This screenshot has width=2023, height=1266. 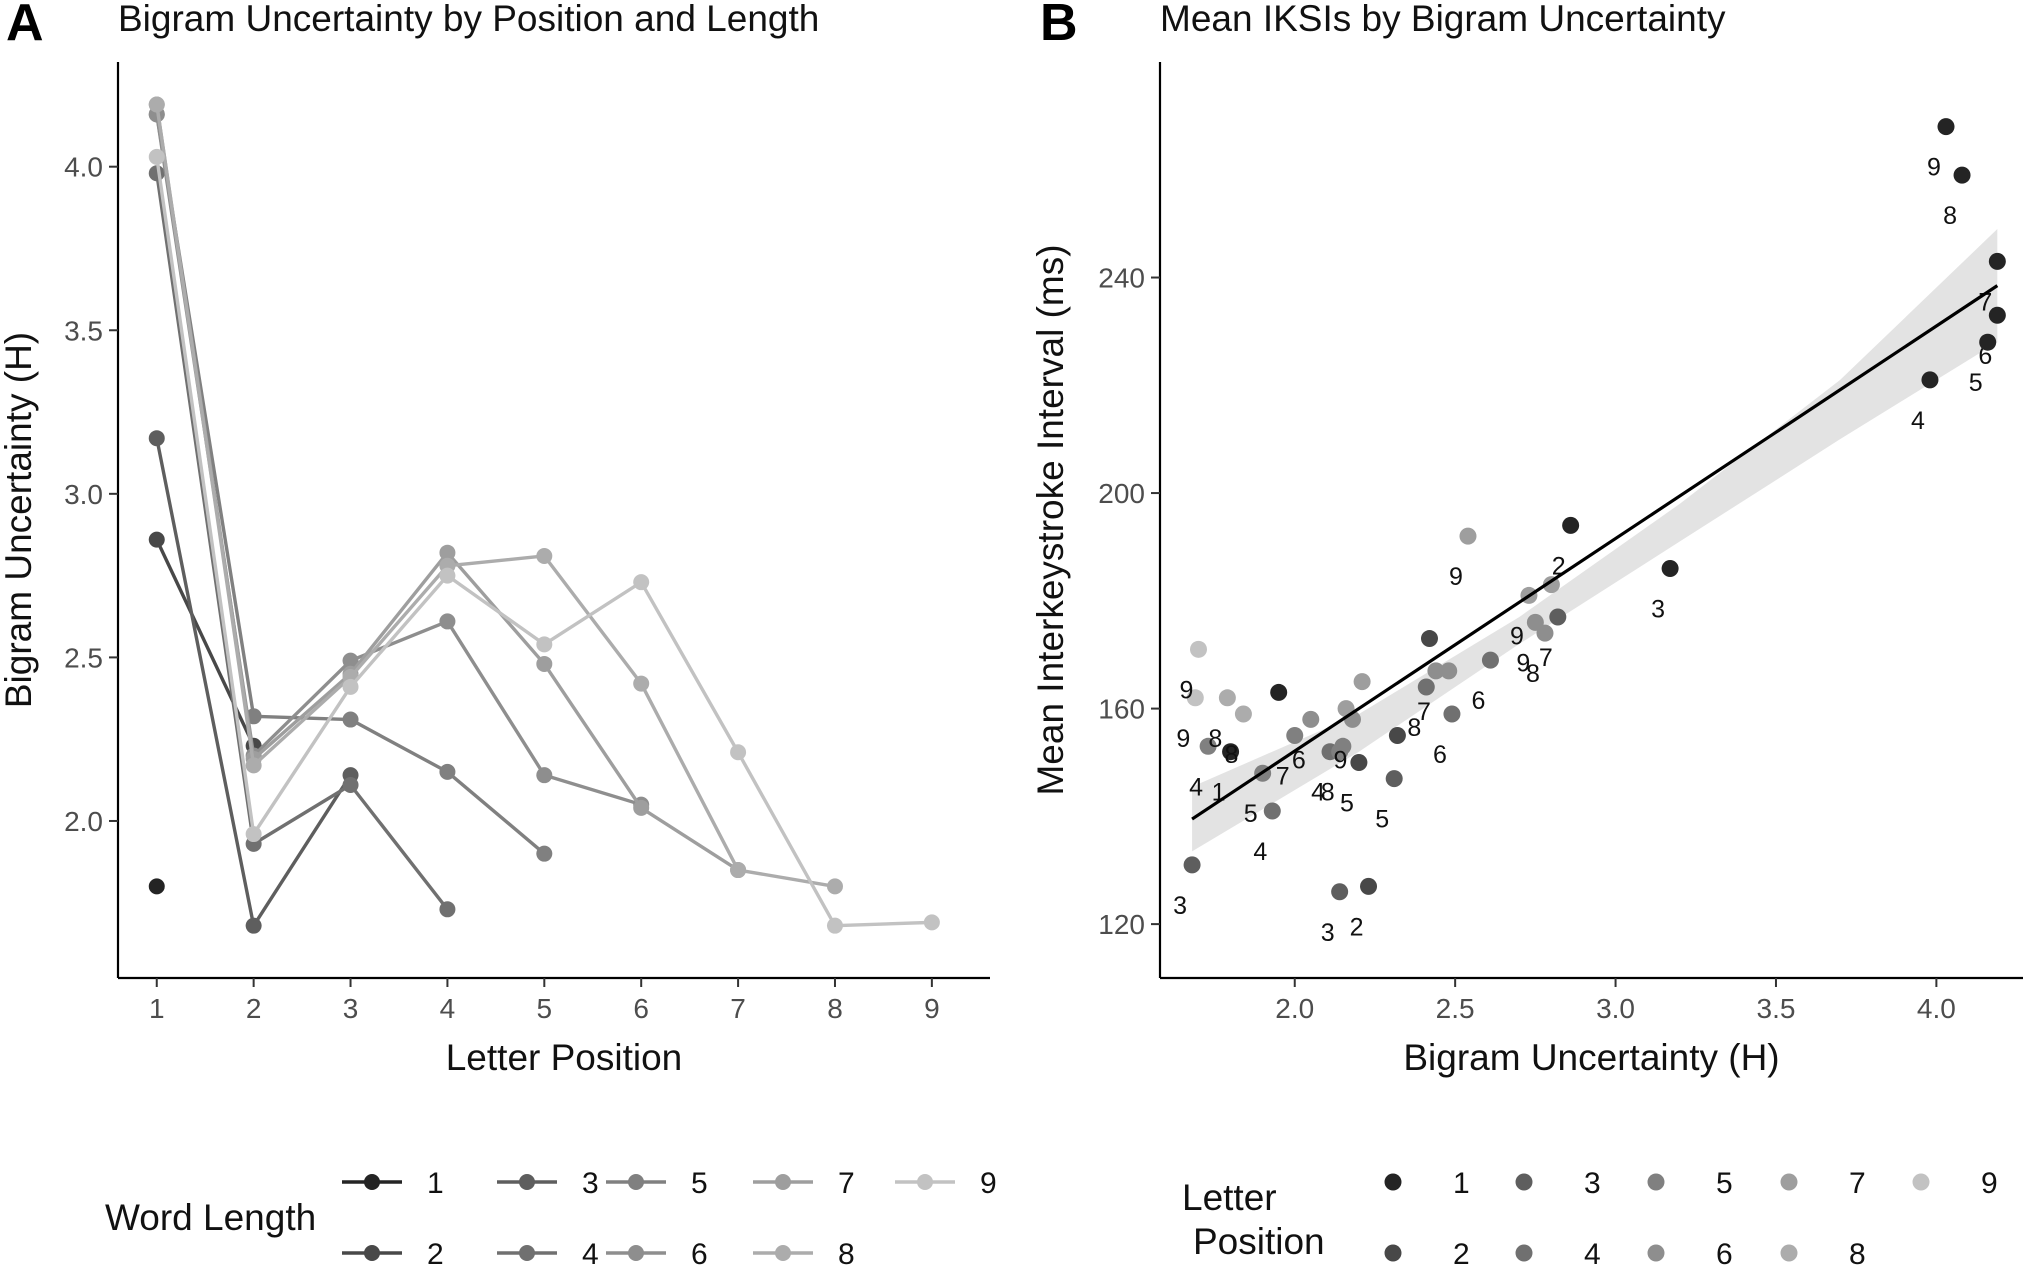 What do you see at coordinates (804, 1183) in the screenshot?
I see `legend-item-7: 7` at bounding box center [804, 1183].